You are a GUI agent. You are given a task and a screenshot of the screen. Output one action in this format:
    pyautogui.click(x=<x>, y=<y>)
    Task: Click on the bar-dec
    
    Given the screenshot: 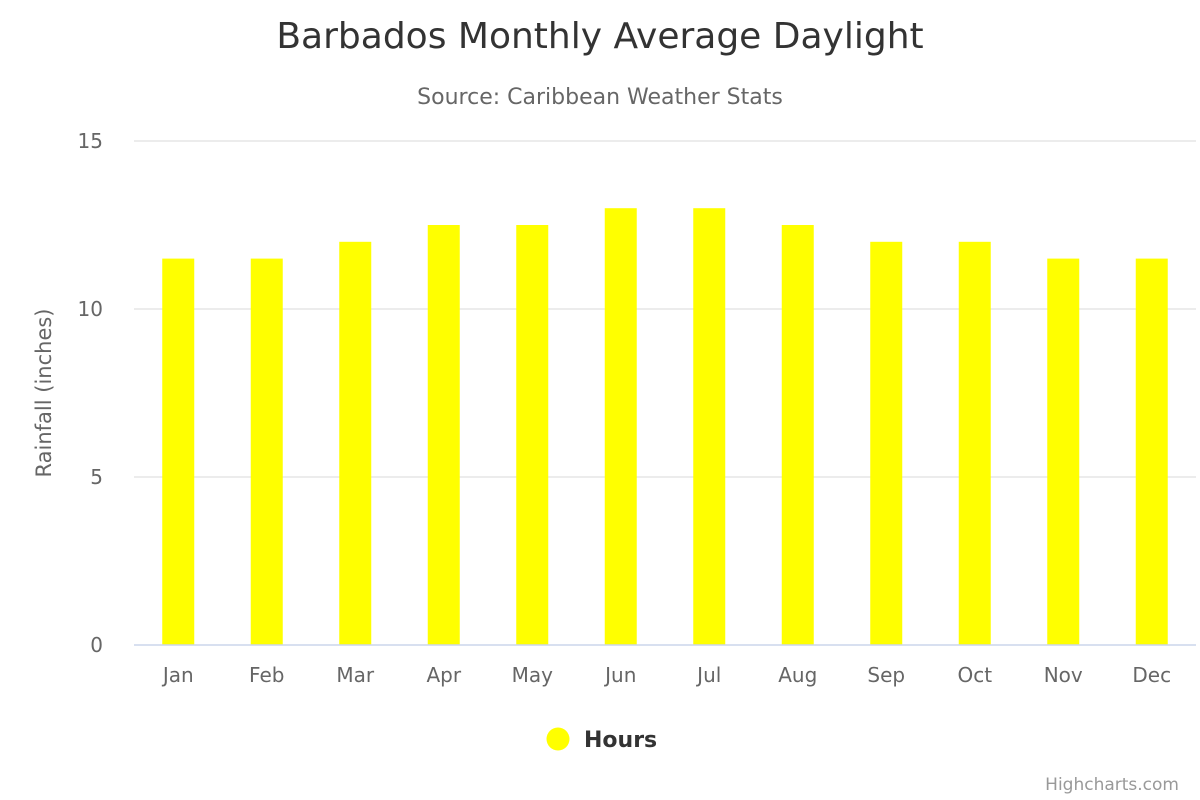 What is the action you would take?
    pyautogui.click(x=1151, y=451)
    